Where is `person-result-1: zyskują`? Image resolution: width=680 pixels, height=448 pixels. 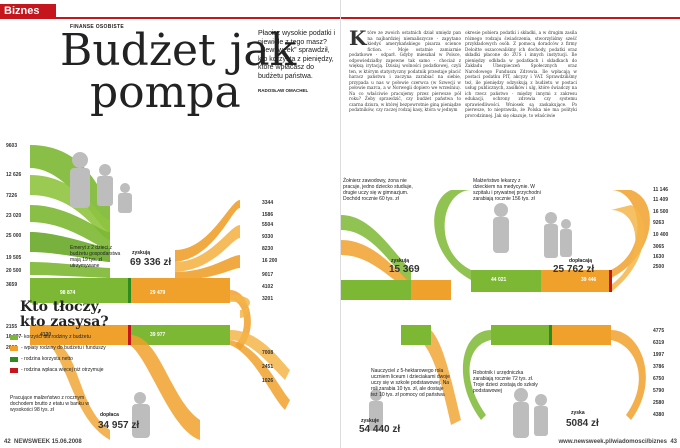
person-result-1: zyskują is located at coordinates (141, 253).